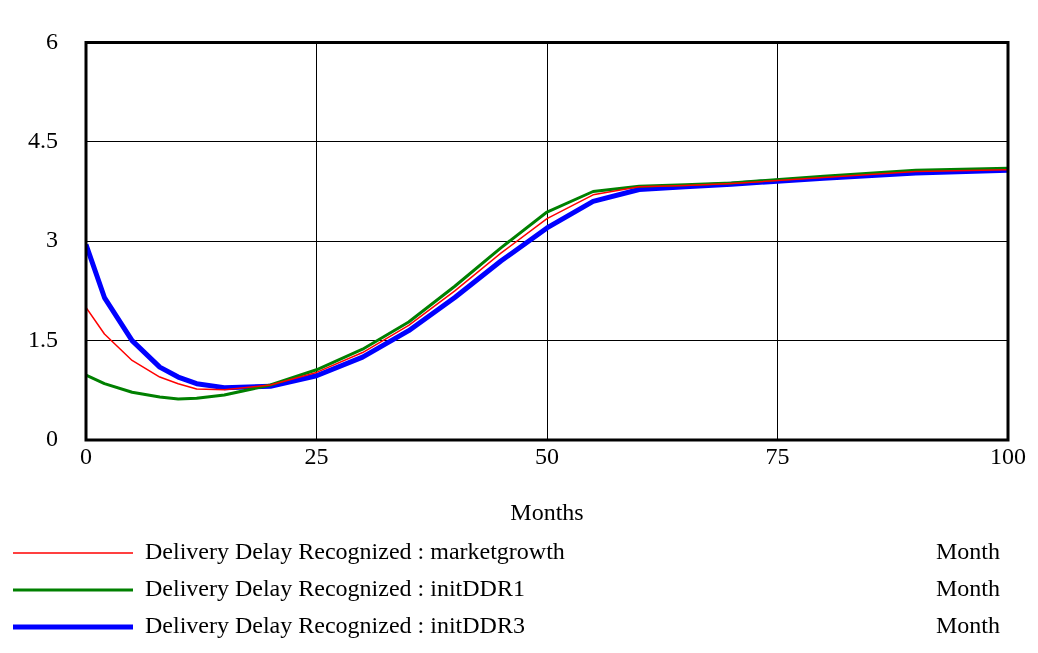 The width and height of the screenshot is (1038, 653). I want to click on y-tick-label: 0, so click(52, 438).